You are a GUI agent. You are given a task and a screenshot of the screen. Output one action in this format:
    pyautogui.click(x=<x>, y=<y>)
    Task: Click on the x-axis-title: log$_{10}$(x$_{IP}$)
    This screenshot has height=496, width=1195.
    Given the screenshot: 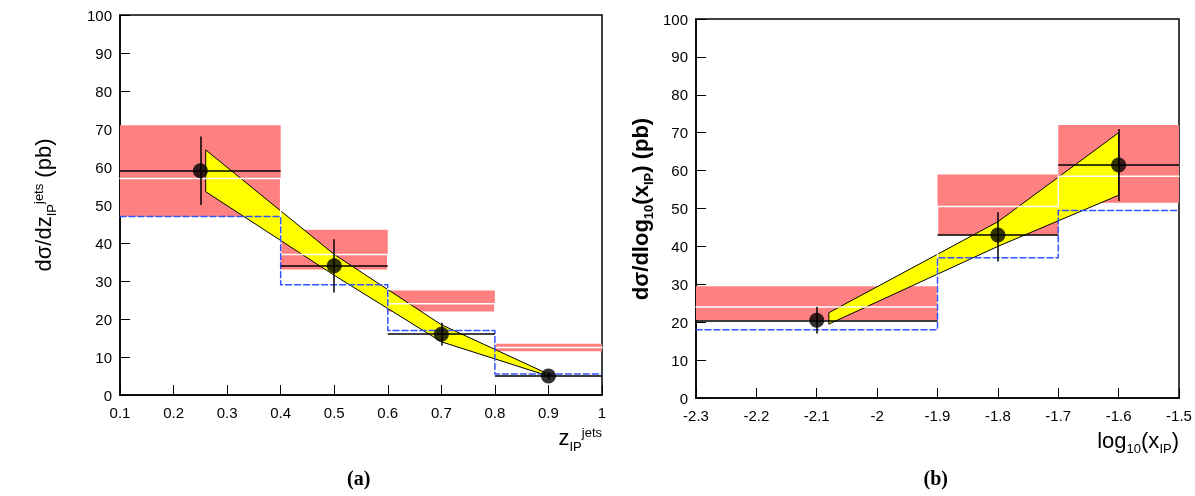 What is the action you would take?
    pyautogui.click(x=1138, y=442)
    